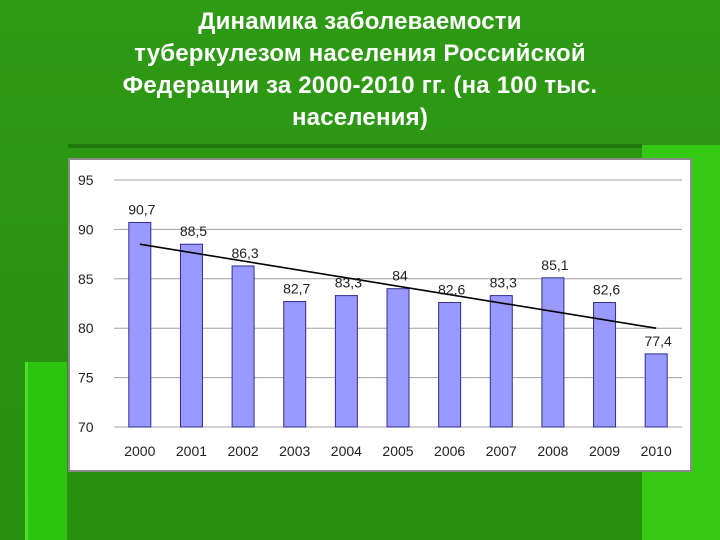 This screenshot has width=720, height=540. What do you see at coordinates (86, 378) in the screenshot?
I see `y-tick-label: 75` at bounding box center [86, 378].